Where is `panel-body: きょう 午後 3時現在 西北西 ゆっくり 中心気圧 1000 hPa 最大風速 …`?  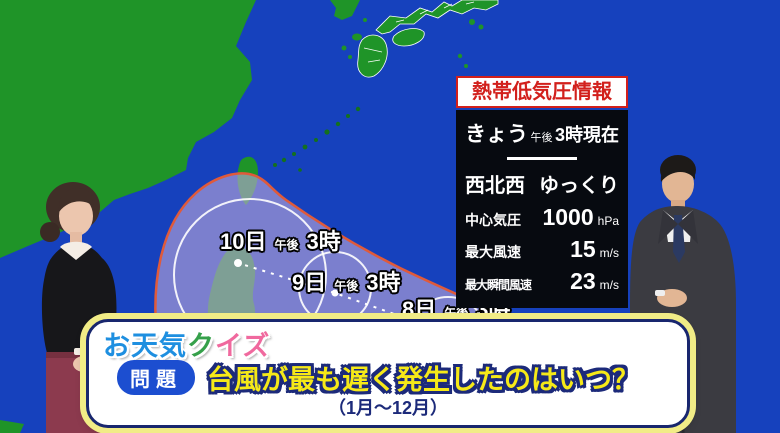 panel-body: きょう 午後 3時現在 西北西 ゆっくり 中心気圧 1000 hPa 最大風速 … is located at coordinates (542, 209).